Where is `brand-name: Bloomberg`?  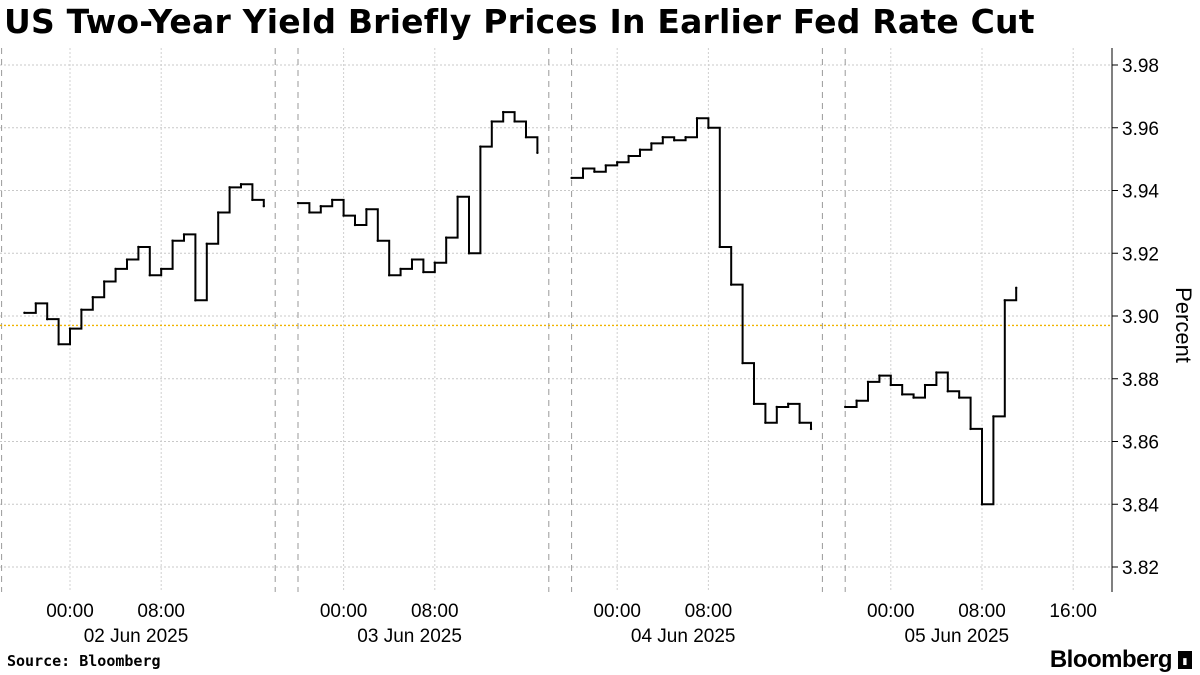 brand-name: Bloomberg is located at coordinates (1111, 659).